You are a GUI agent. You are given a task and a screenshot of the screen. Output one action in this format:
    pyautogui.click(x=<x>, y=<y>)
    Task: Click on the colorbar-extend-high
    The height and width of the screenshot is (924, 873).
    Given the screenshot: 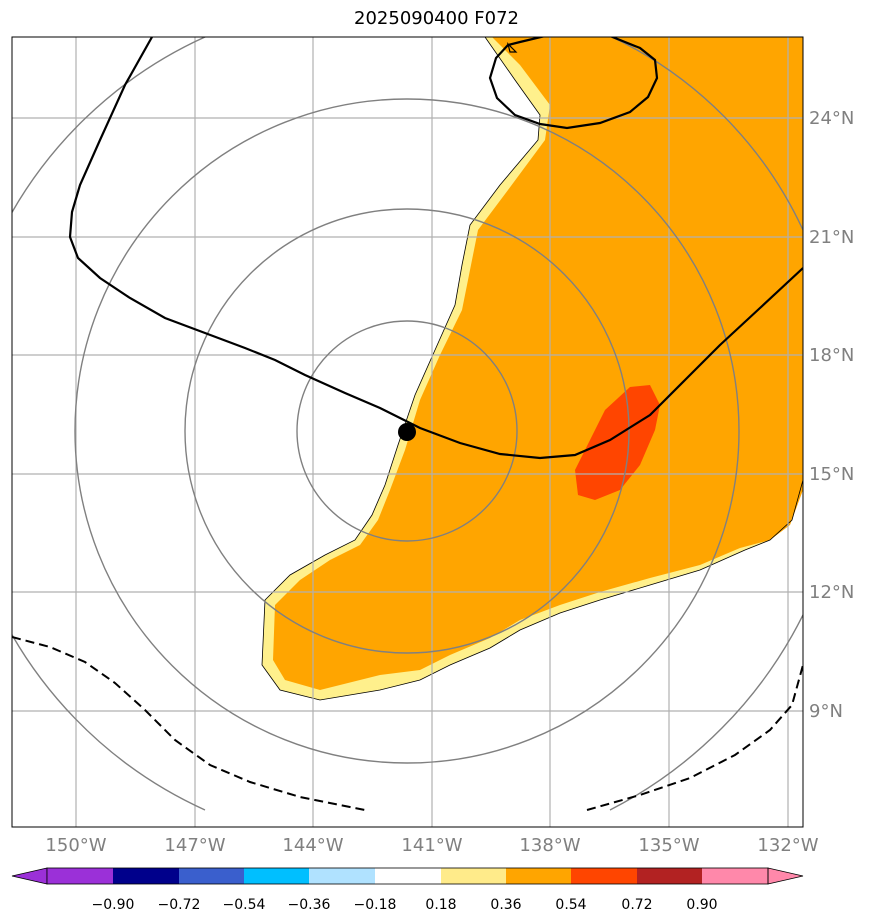 What is the action you would take?
    pyautogui.click(x=785, y=876)
    